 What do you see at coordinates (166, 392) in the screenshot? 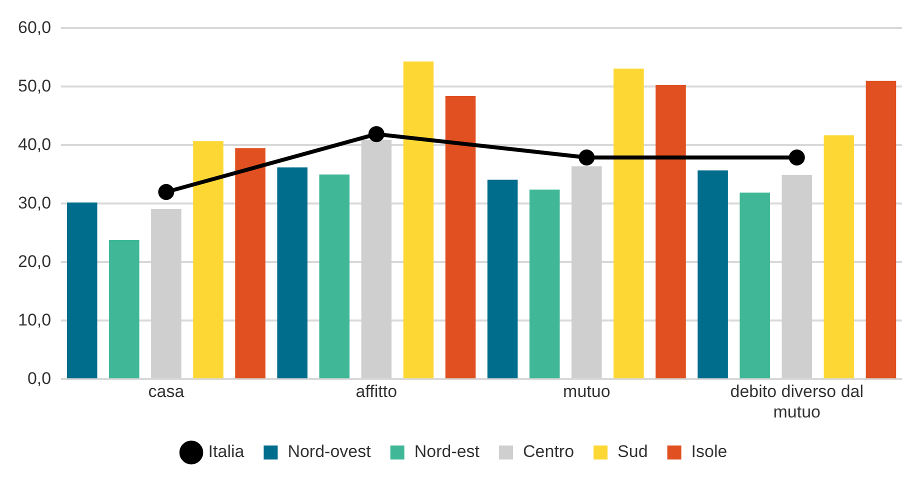
I see `x-tick-label: casa` at bounding box center [166, 392].